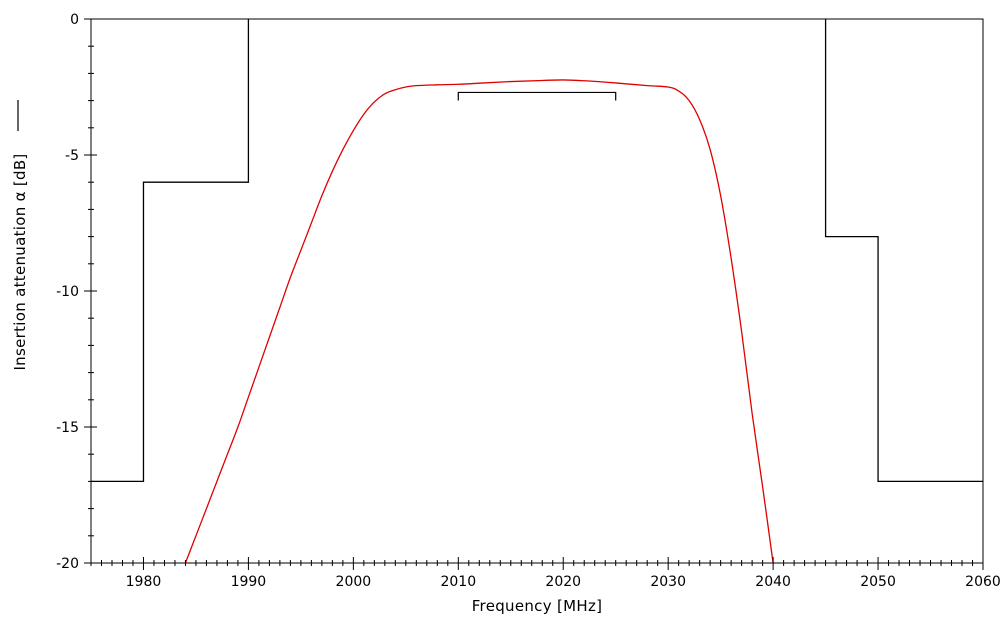 This screenshot has width=1006, height=619. Describe the element at coordinates (74, 20) in the screenshot. I see `y-tick-label: 0` at that location.